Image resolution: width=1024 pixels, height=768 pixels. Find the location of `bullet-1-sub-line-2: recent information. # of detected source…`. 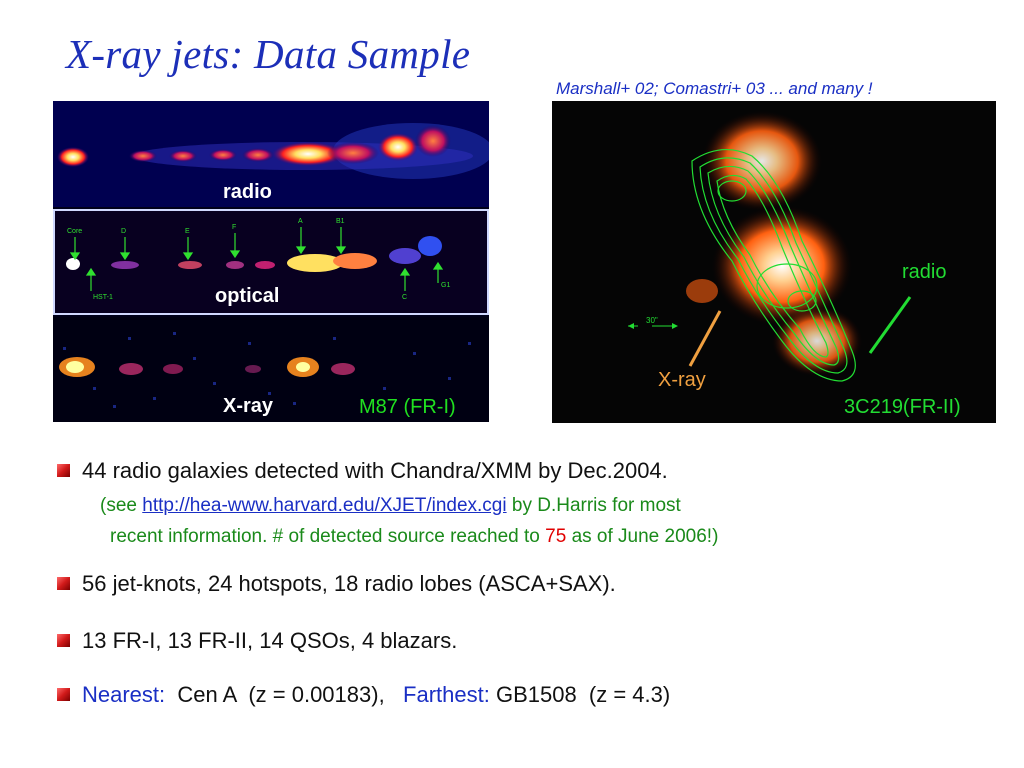

bullet-1-sub-line-2: recent information. # of detected source… is located at coordinates (414, 537).